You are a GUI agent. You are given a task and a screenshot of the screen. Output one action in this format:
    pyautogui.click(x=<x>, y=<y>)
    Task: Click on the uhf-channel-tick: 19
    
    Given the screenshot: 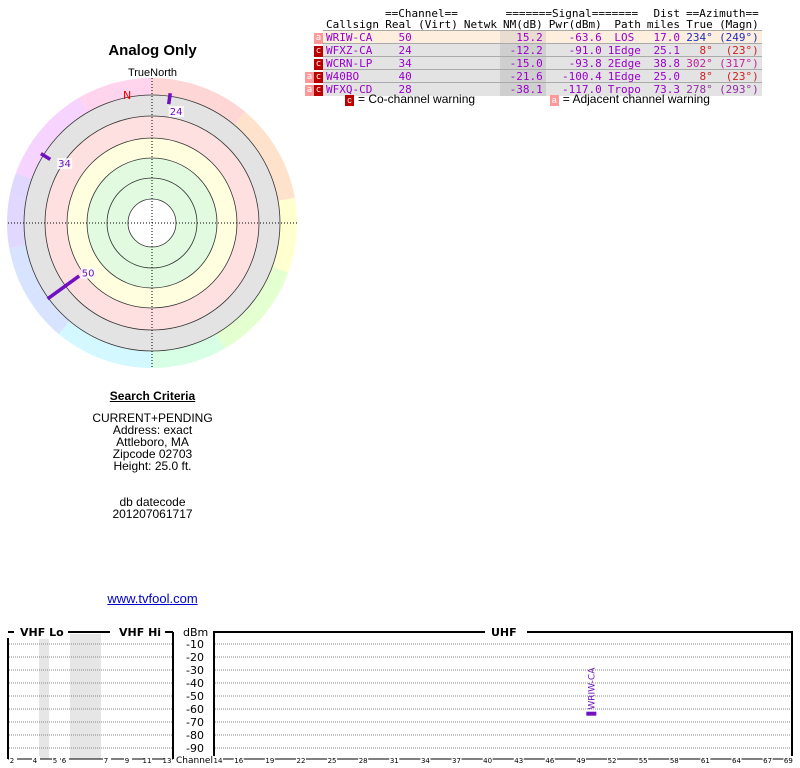 What is the action you would take?
    pyautogui.click(x=269, y=761)
    